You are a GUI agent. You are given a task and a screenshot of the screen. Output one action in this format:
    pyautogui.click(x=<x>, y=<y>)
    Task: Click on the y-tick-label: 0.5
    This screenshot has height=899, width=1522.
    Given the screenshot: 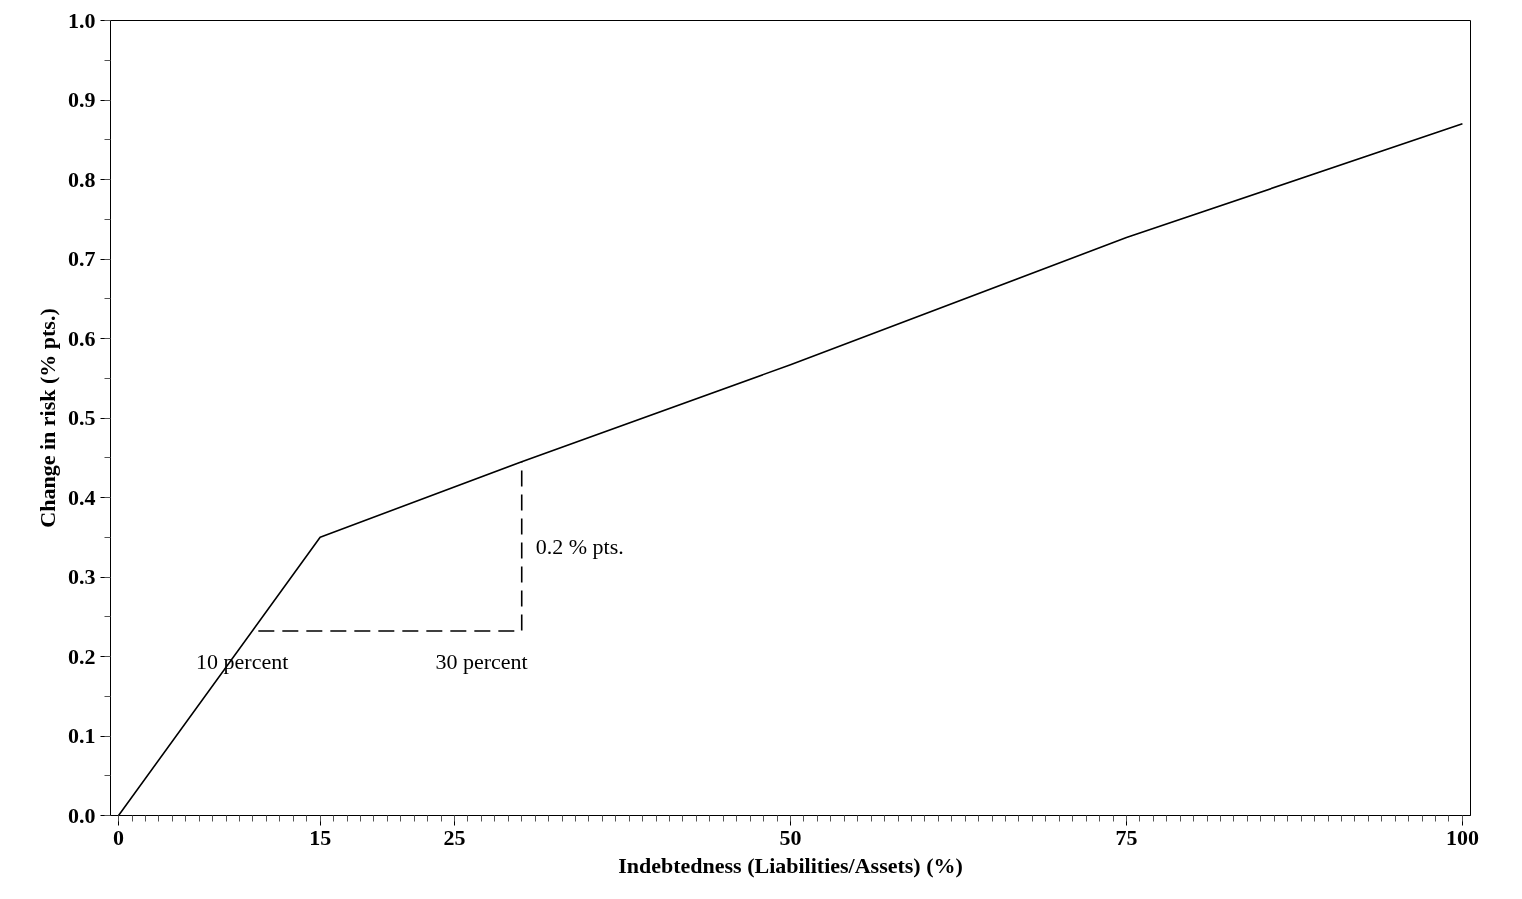 What is the action you would take?
    pyautogui.click(x=82, y=417)
    